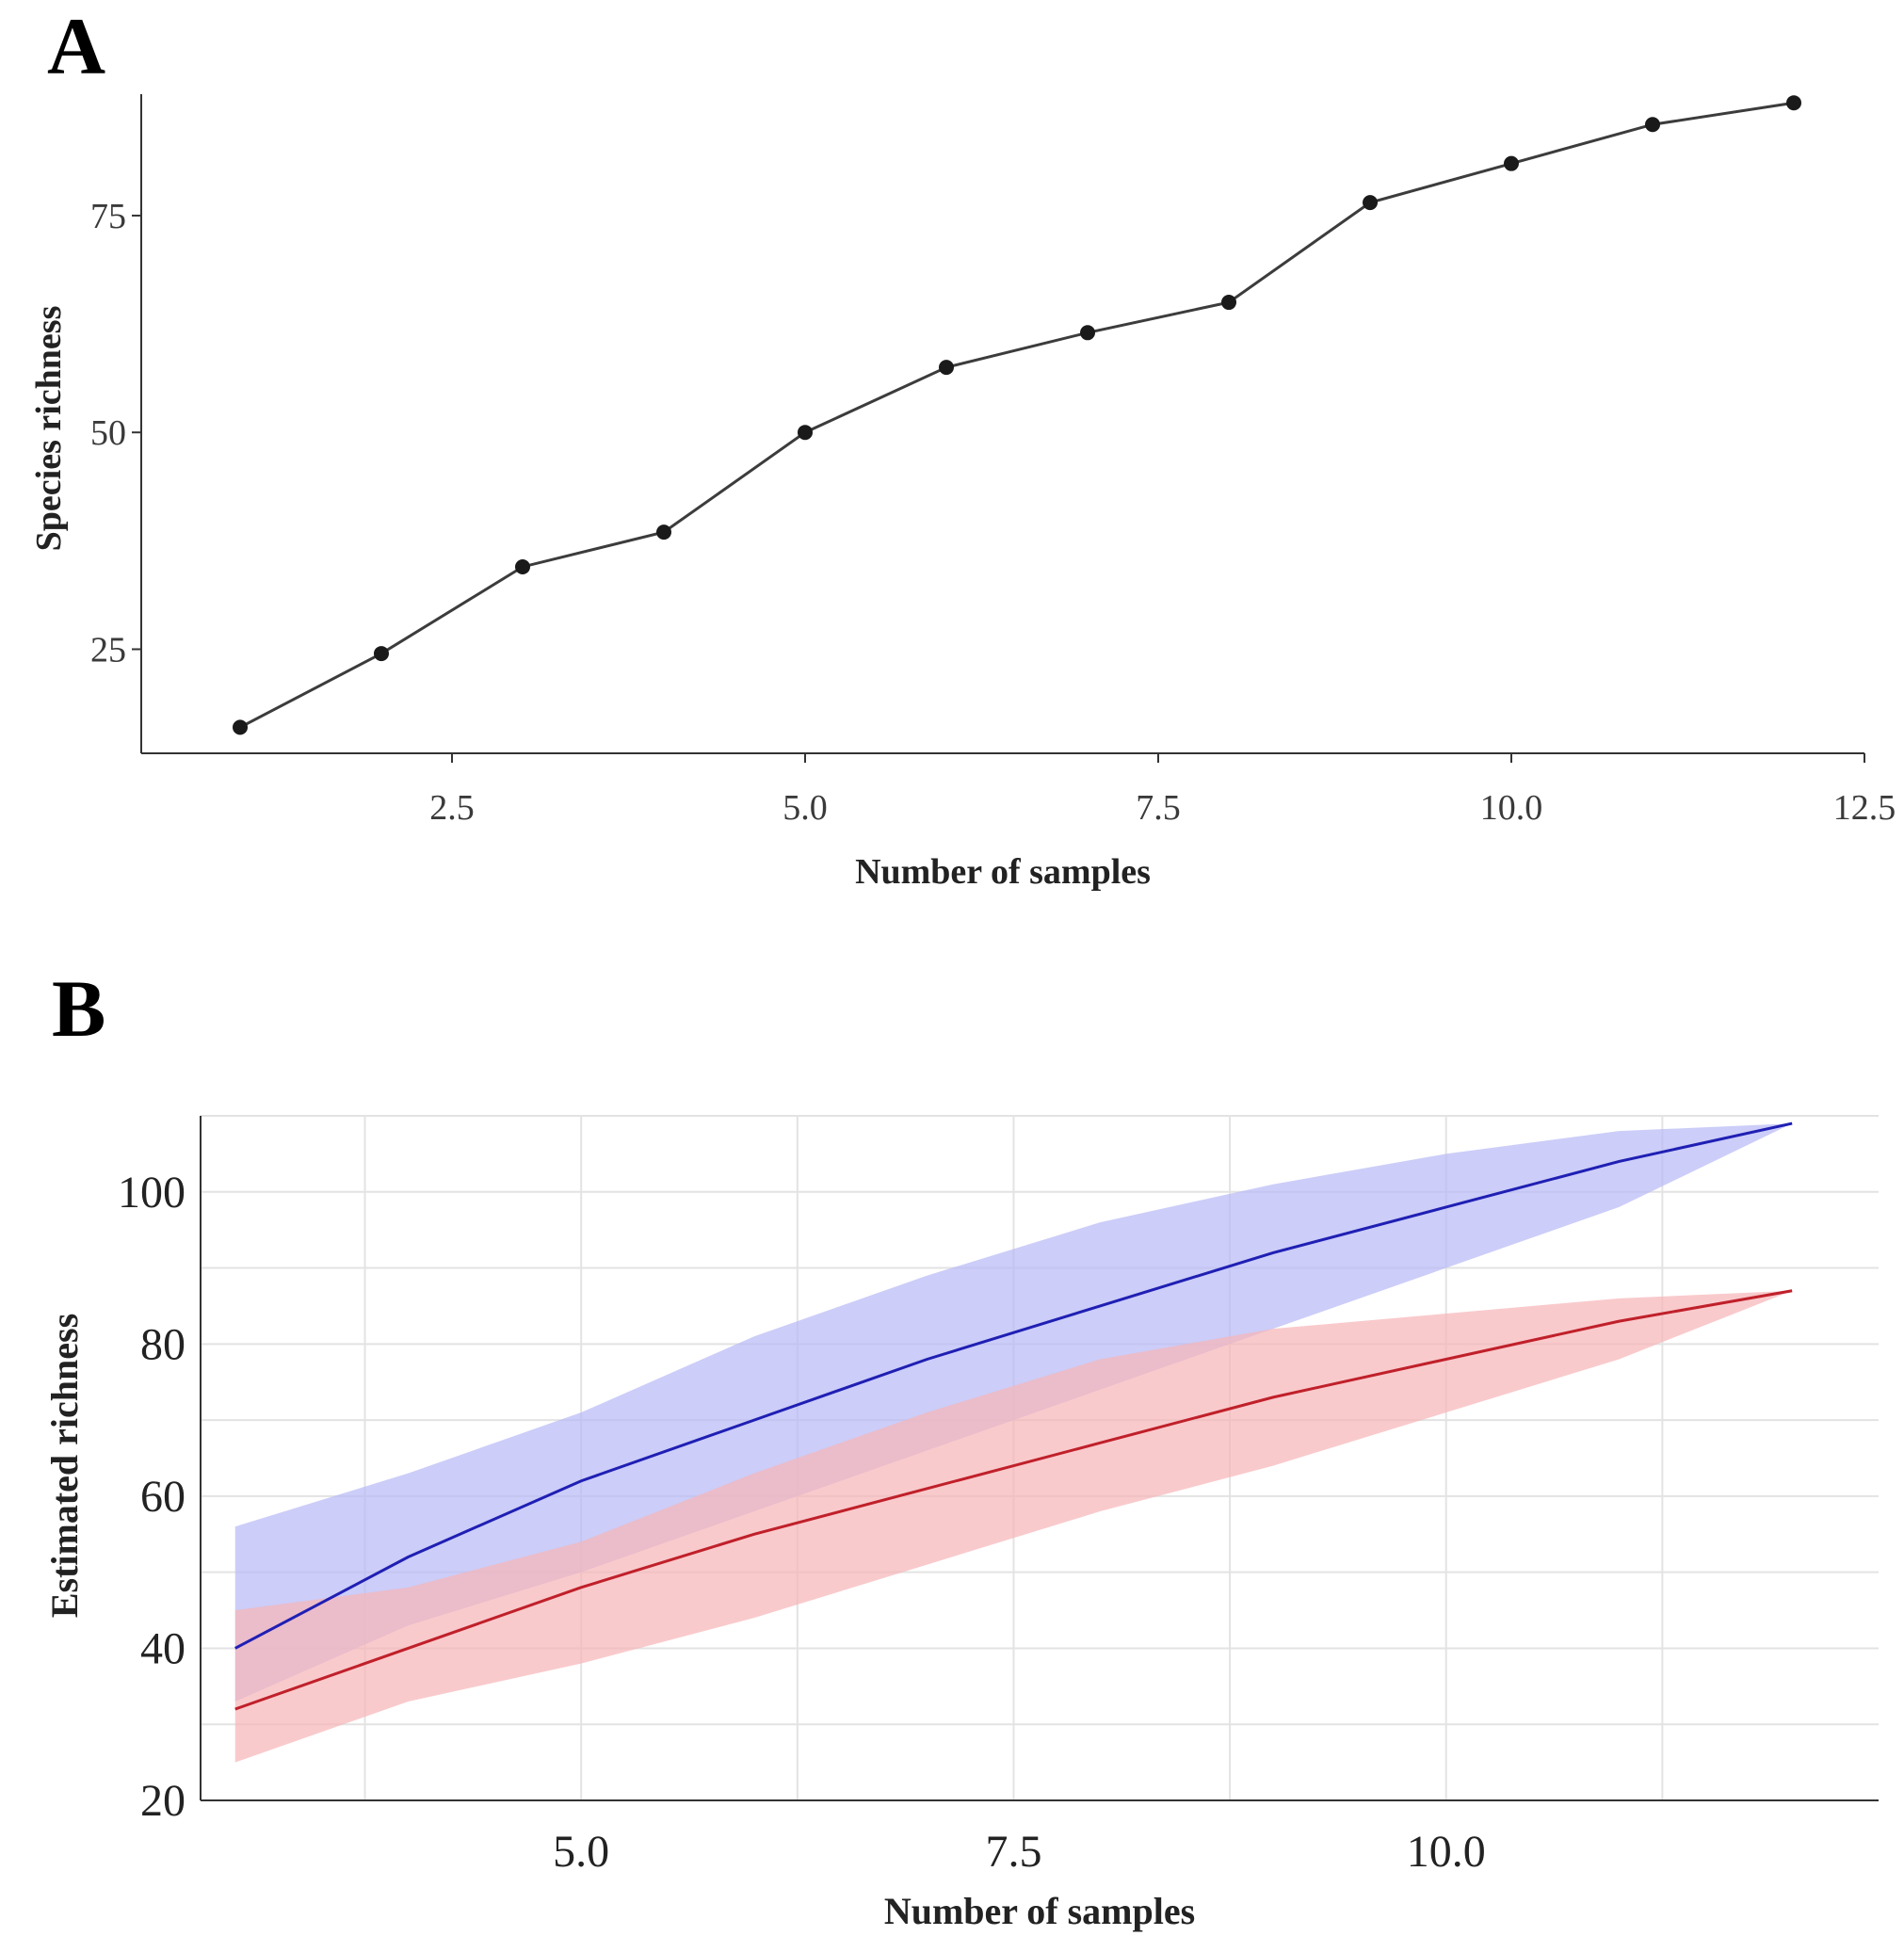  Describe the element at coordinates (108, 216) in the screenshot. I see `chart-a-y-tick-label: 75` at that location.